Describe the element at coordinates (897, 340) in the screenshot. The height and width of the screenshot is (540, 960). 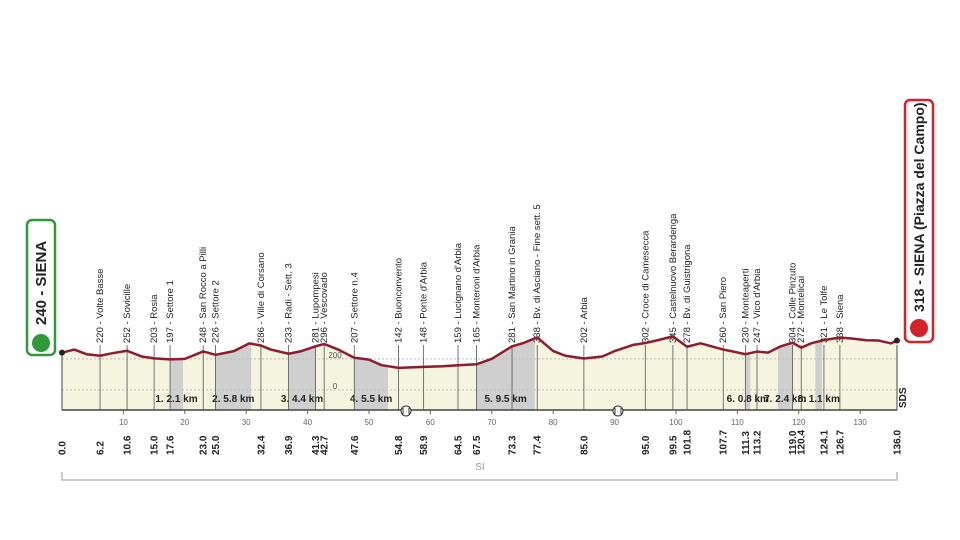
I see `finish-dot` at that location.